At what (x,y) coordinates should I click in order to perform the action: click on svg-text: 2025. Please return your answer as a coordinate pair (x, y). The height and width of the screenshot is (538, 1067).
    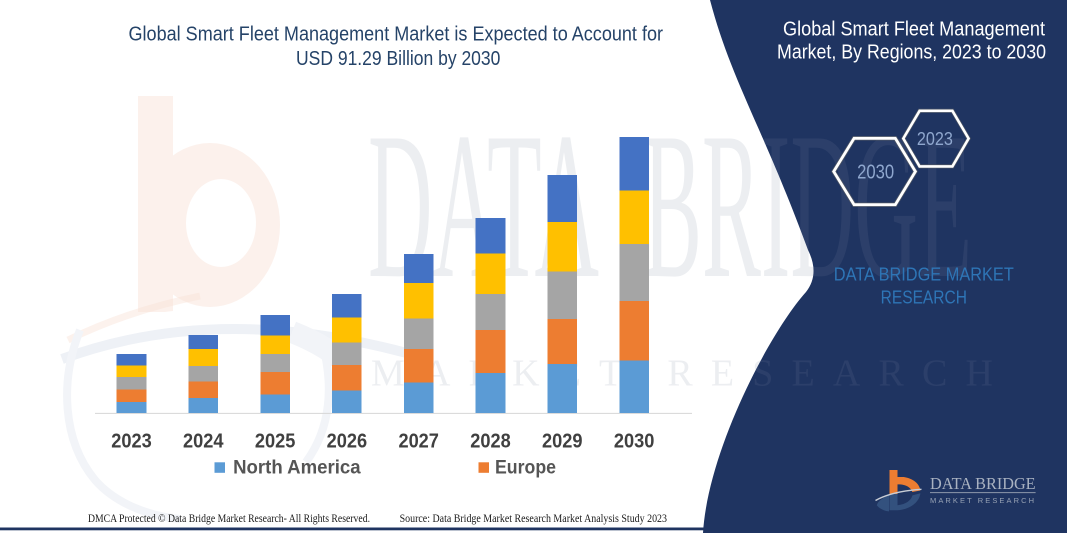
    Looking at the image, I should click on (275, 441).